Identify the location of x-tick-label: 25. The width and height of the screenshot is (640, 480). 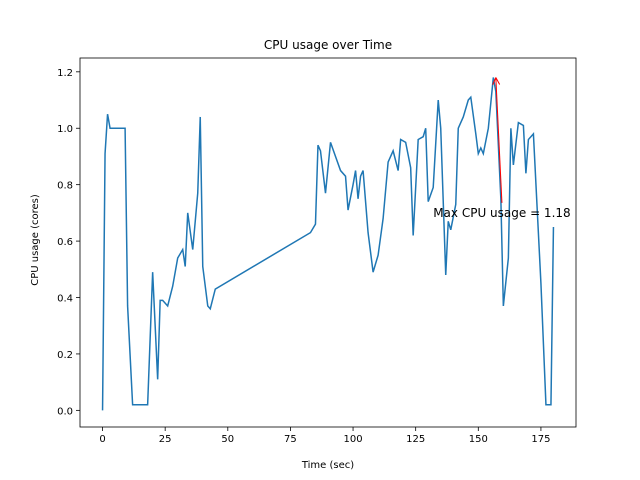
(165, 439).